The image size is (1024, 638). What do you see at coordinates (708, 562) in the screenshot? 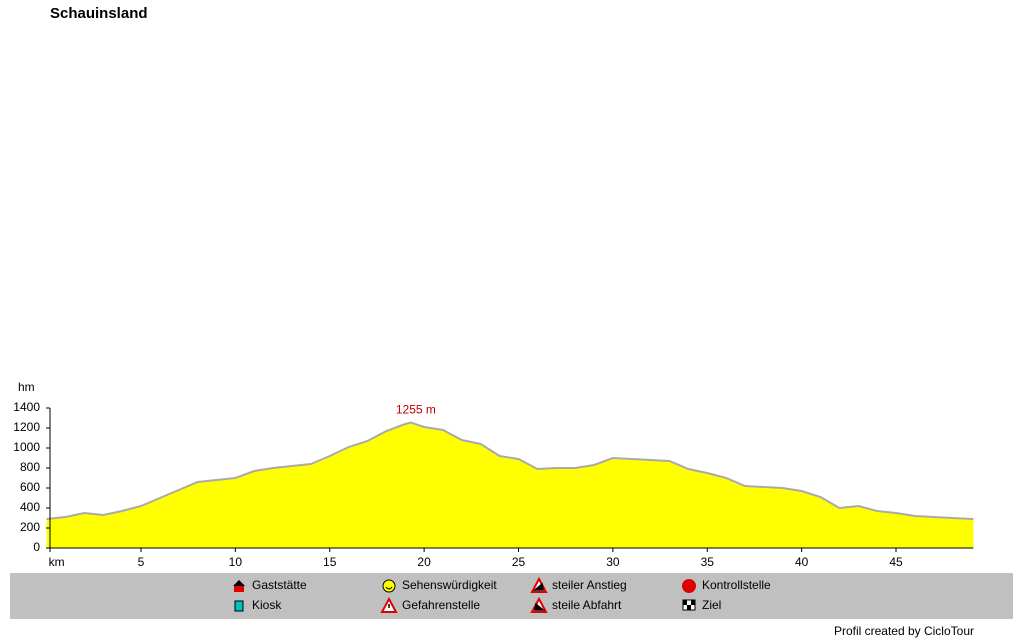
I see `x-tick-label: 35` at bounding box center [708, 562].